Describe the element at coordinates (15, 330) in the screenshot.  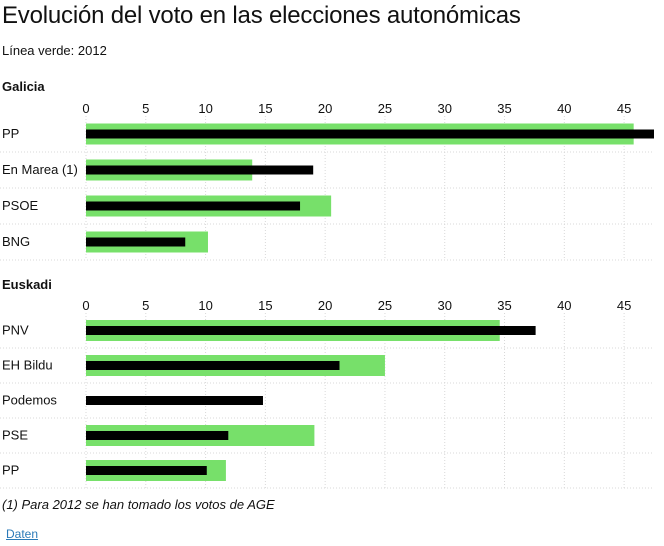
I see `category-label: PNV` at that location.